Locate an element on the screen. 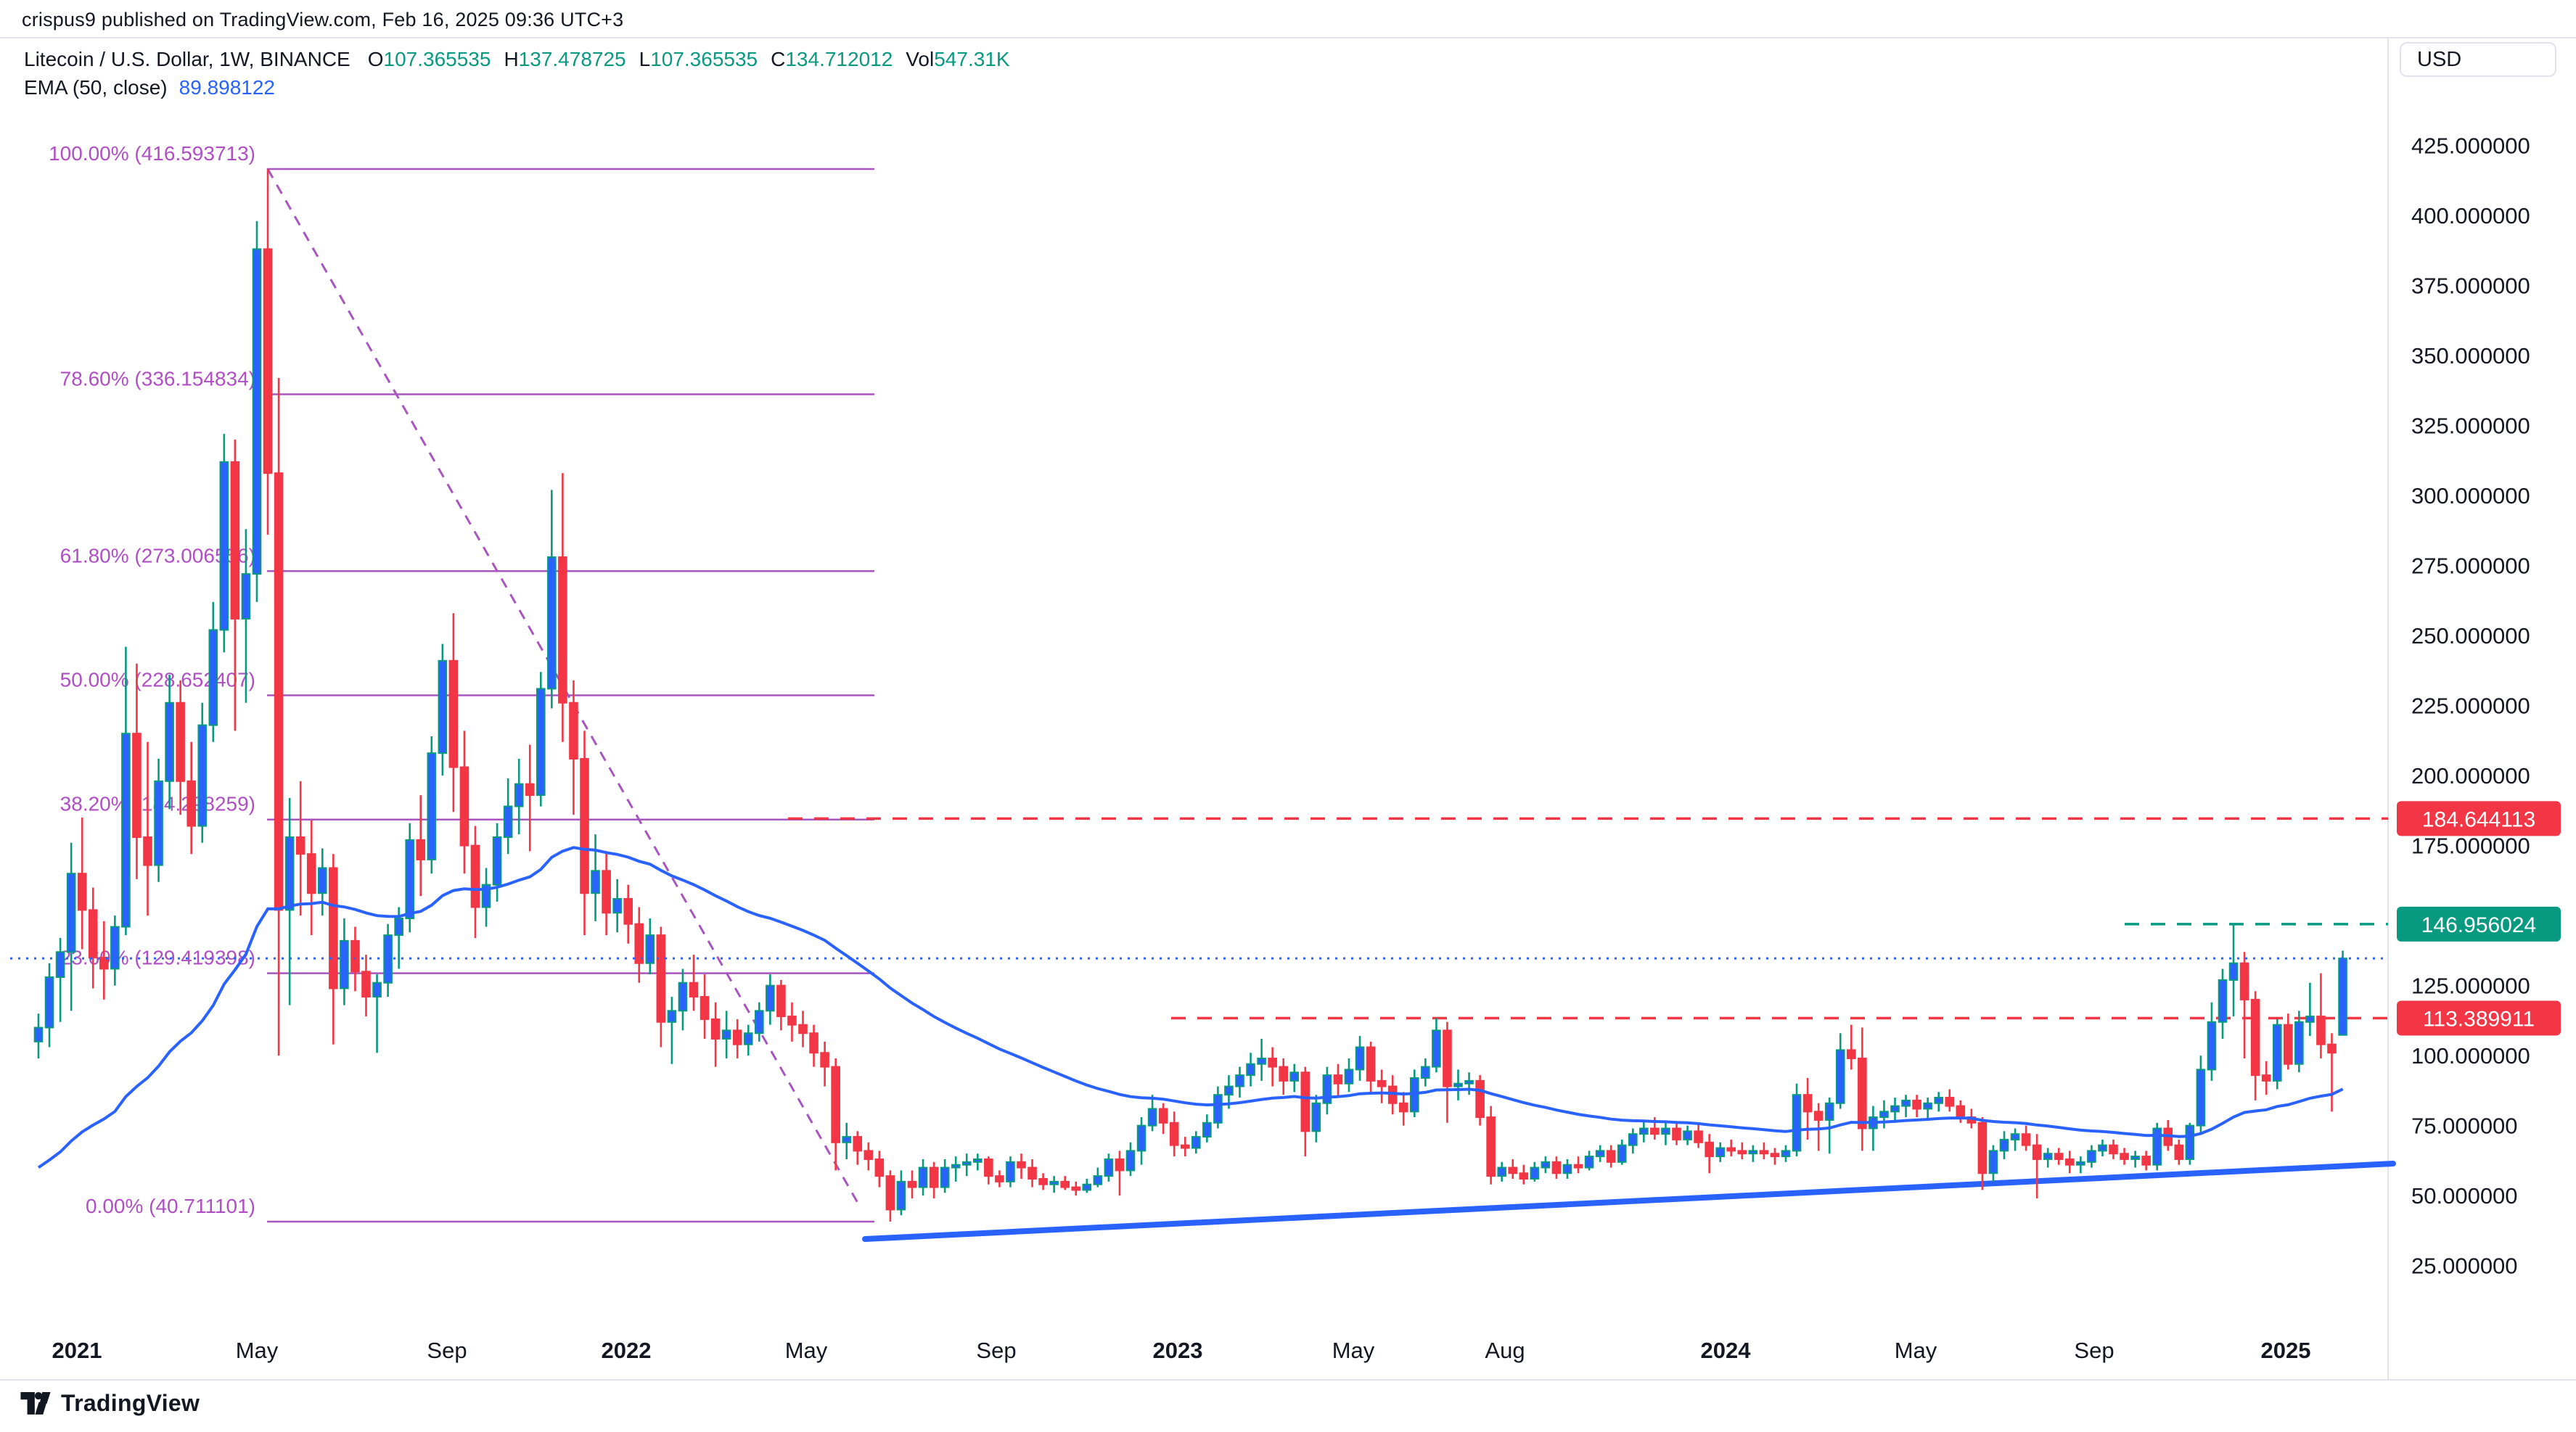 The image size is (2576, 1432). price-level-badge-text: 184.644113 is located at coordinates (2478, 819).